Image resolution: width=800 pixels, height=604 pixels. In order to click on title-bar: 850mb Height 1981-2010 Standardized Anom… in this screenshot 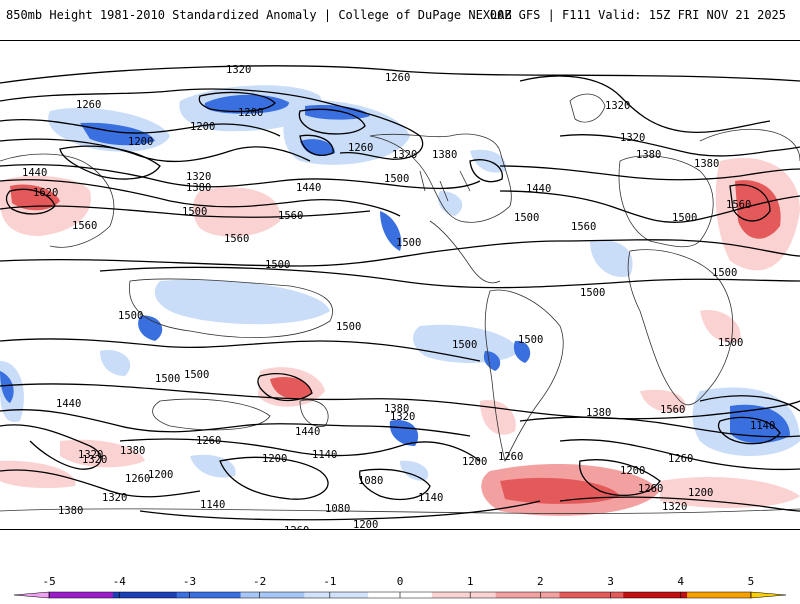, I will do `click(400, 14)`.